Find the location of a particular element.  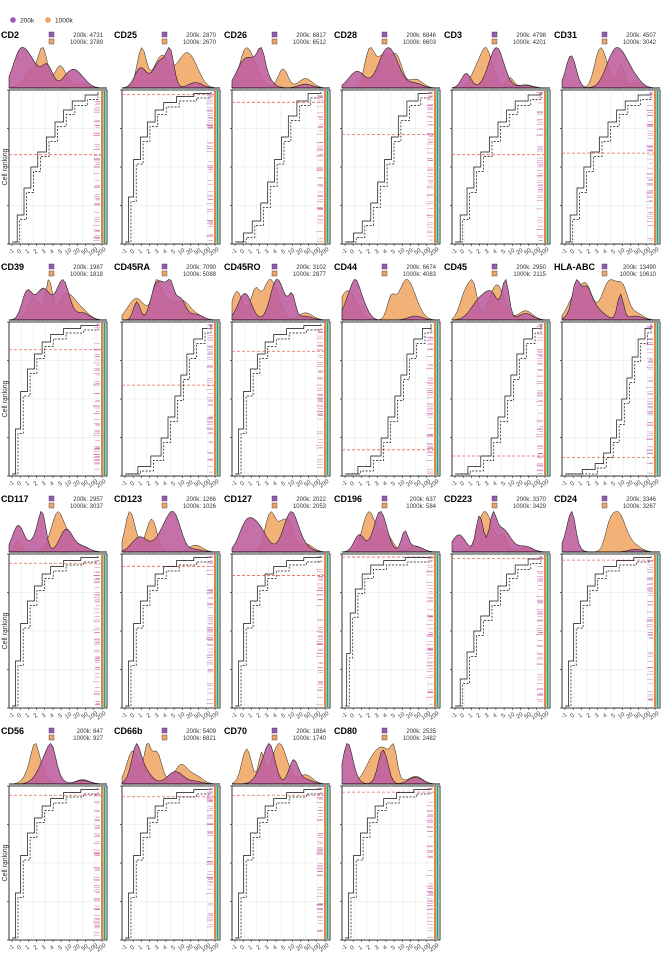

count-label-200k: 200k: 1884 is located at coordinates (311, 732).